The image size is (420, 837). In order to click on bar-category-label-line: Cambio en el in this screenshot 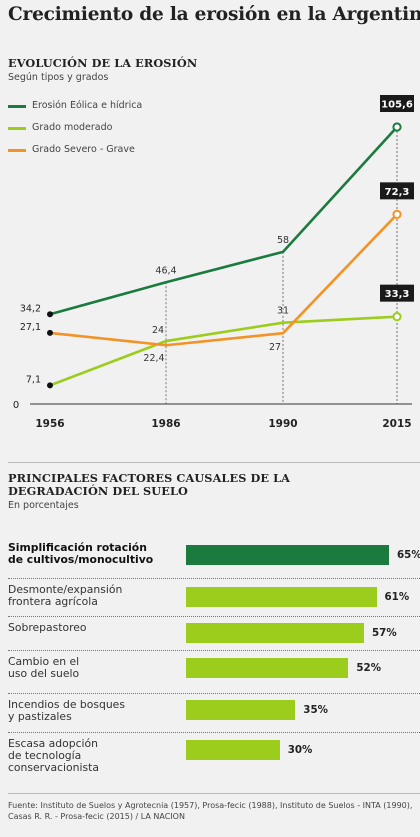, I will do `click(44, 661)`.